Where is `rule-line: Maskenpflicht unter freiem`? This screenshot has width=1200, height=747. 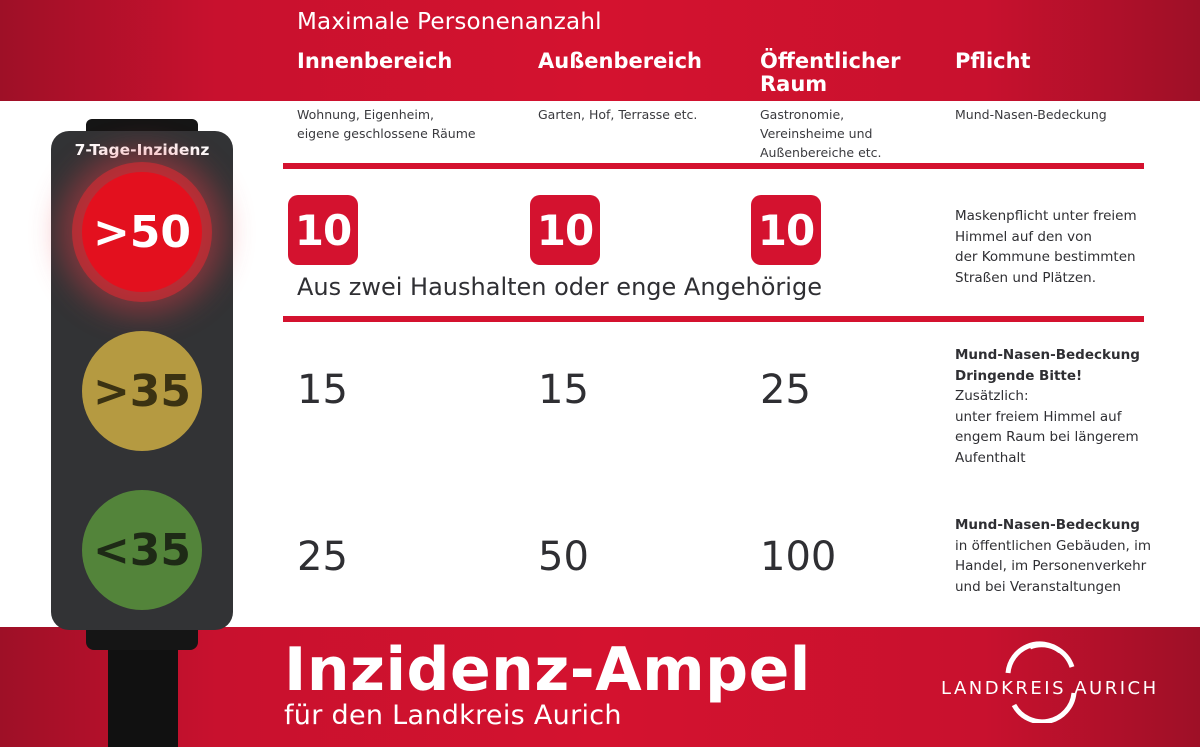
rule-line: Maskenpflicht unter freiem is located at coordinates (1046, 216).